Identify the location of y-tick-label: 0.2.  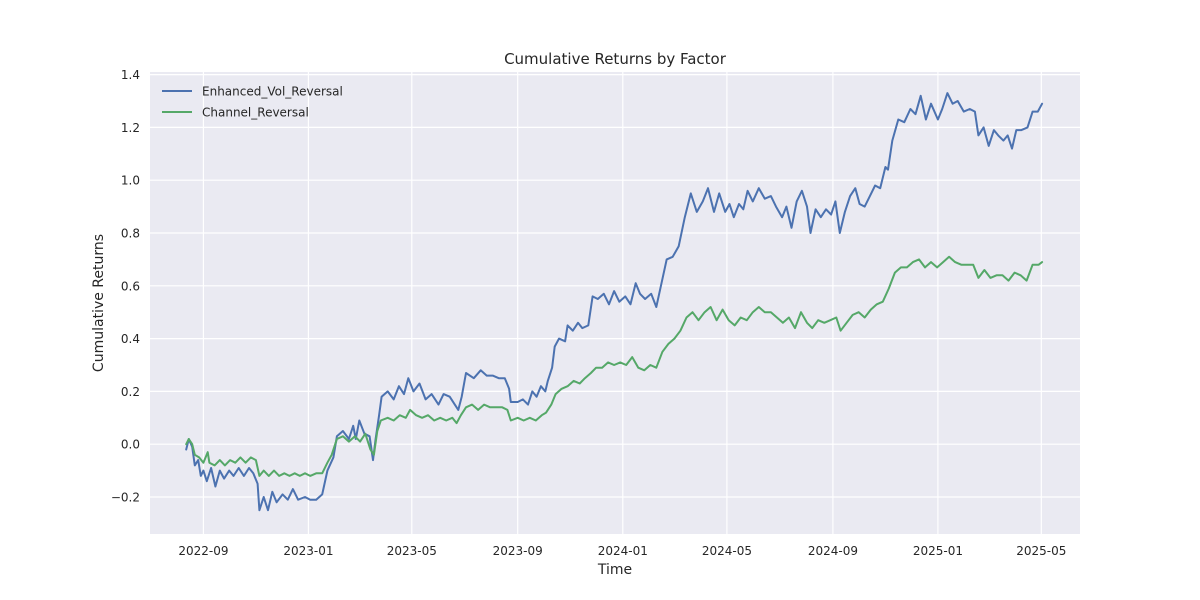
(130, 392).